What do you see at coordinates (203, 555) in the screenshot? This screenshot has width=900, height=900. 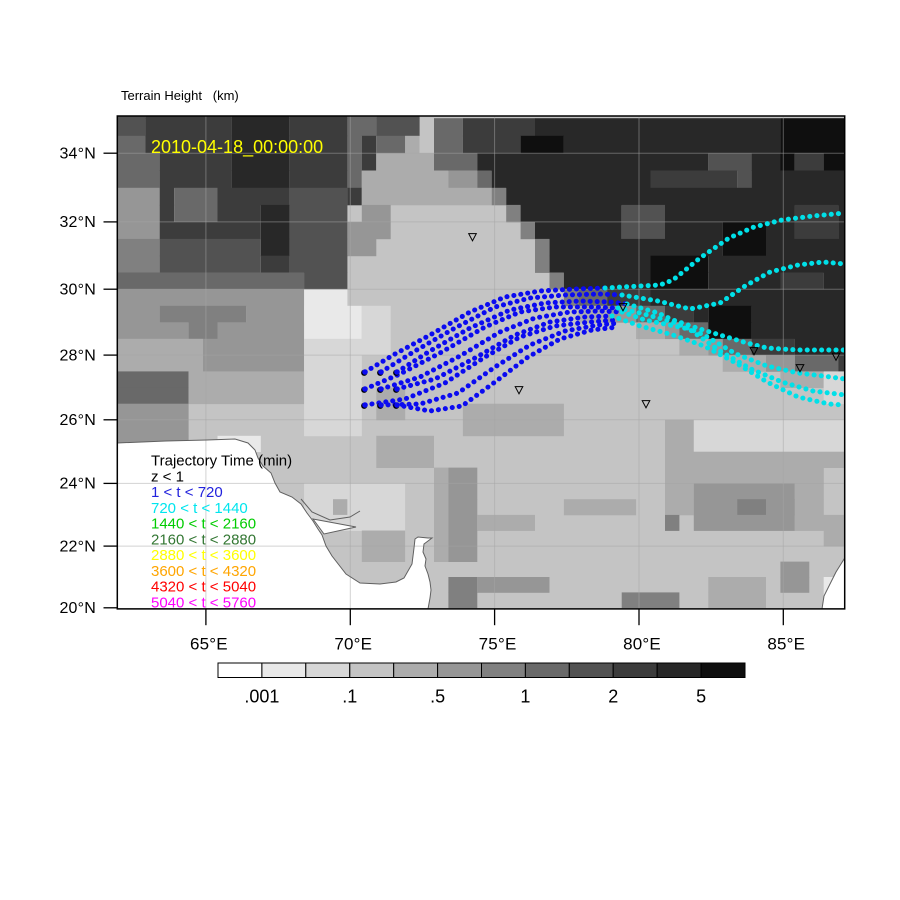 I see `svg-text: 2880 < t < 3600` at bounding box center [203, 555].